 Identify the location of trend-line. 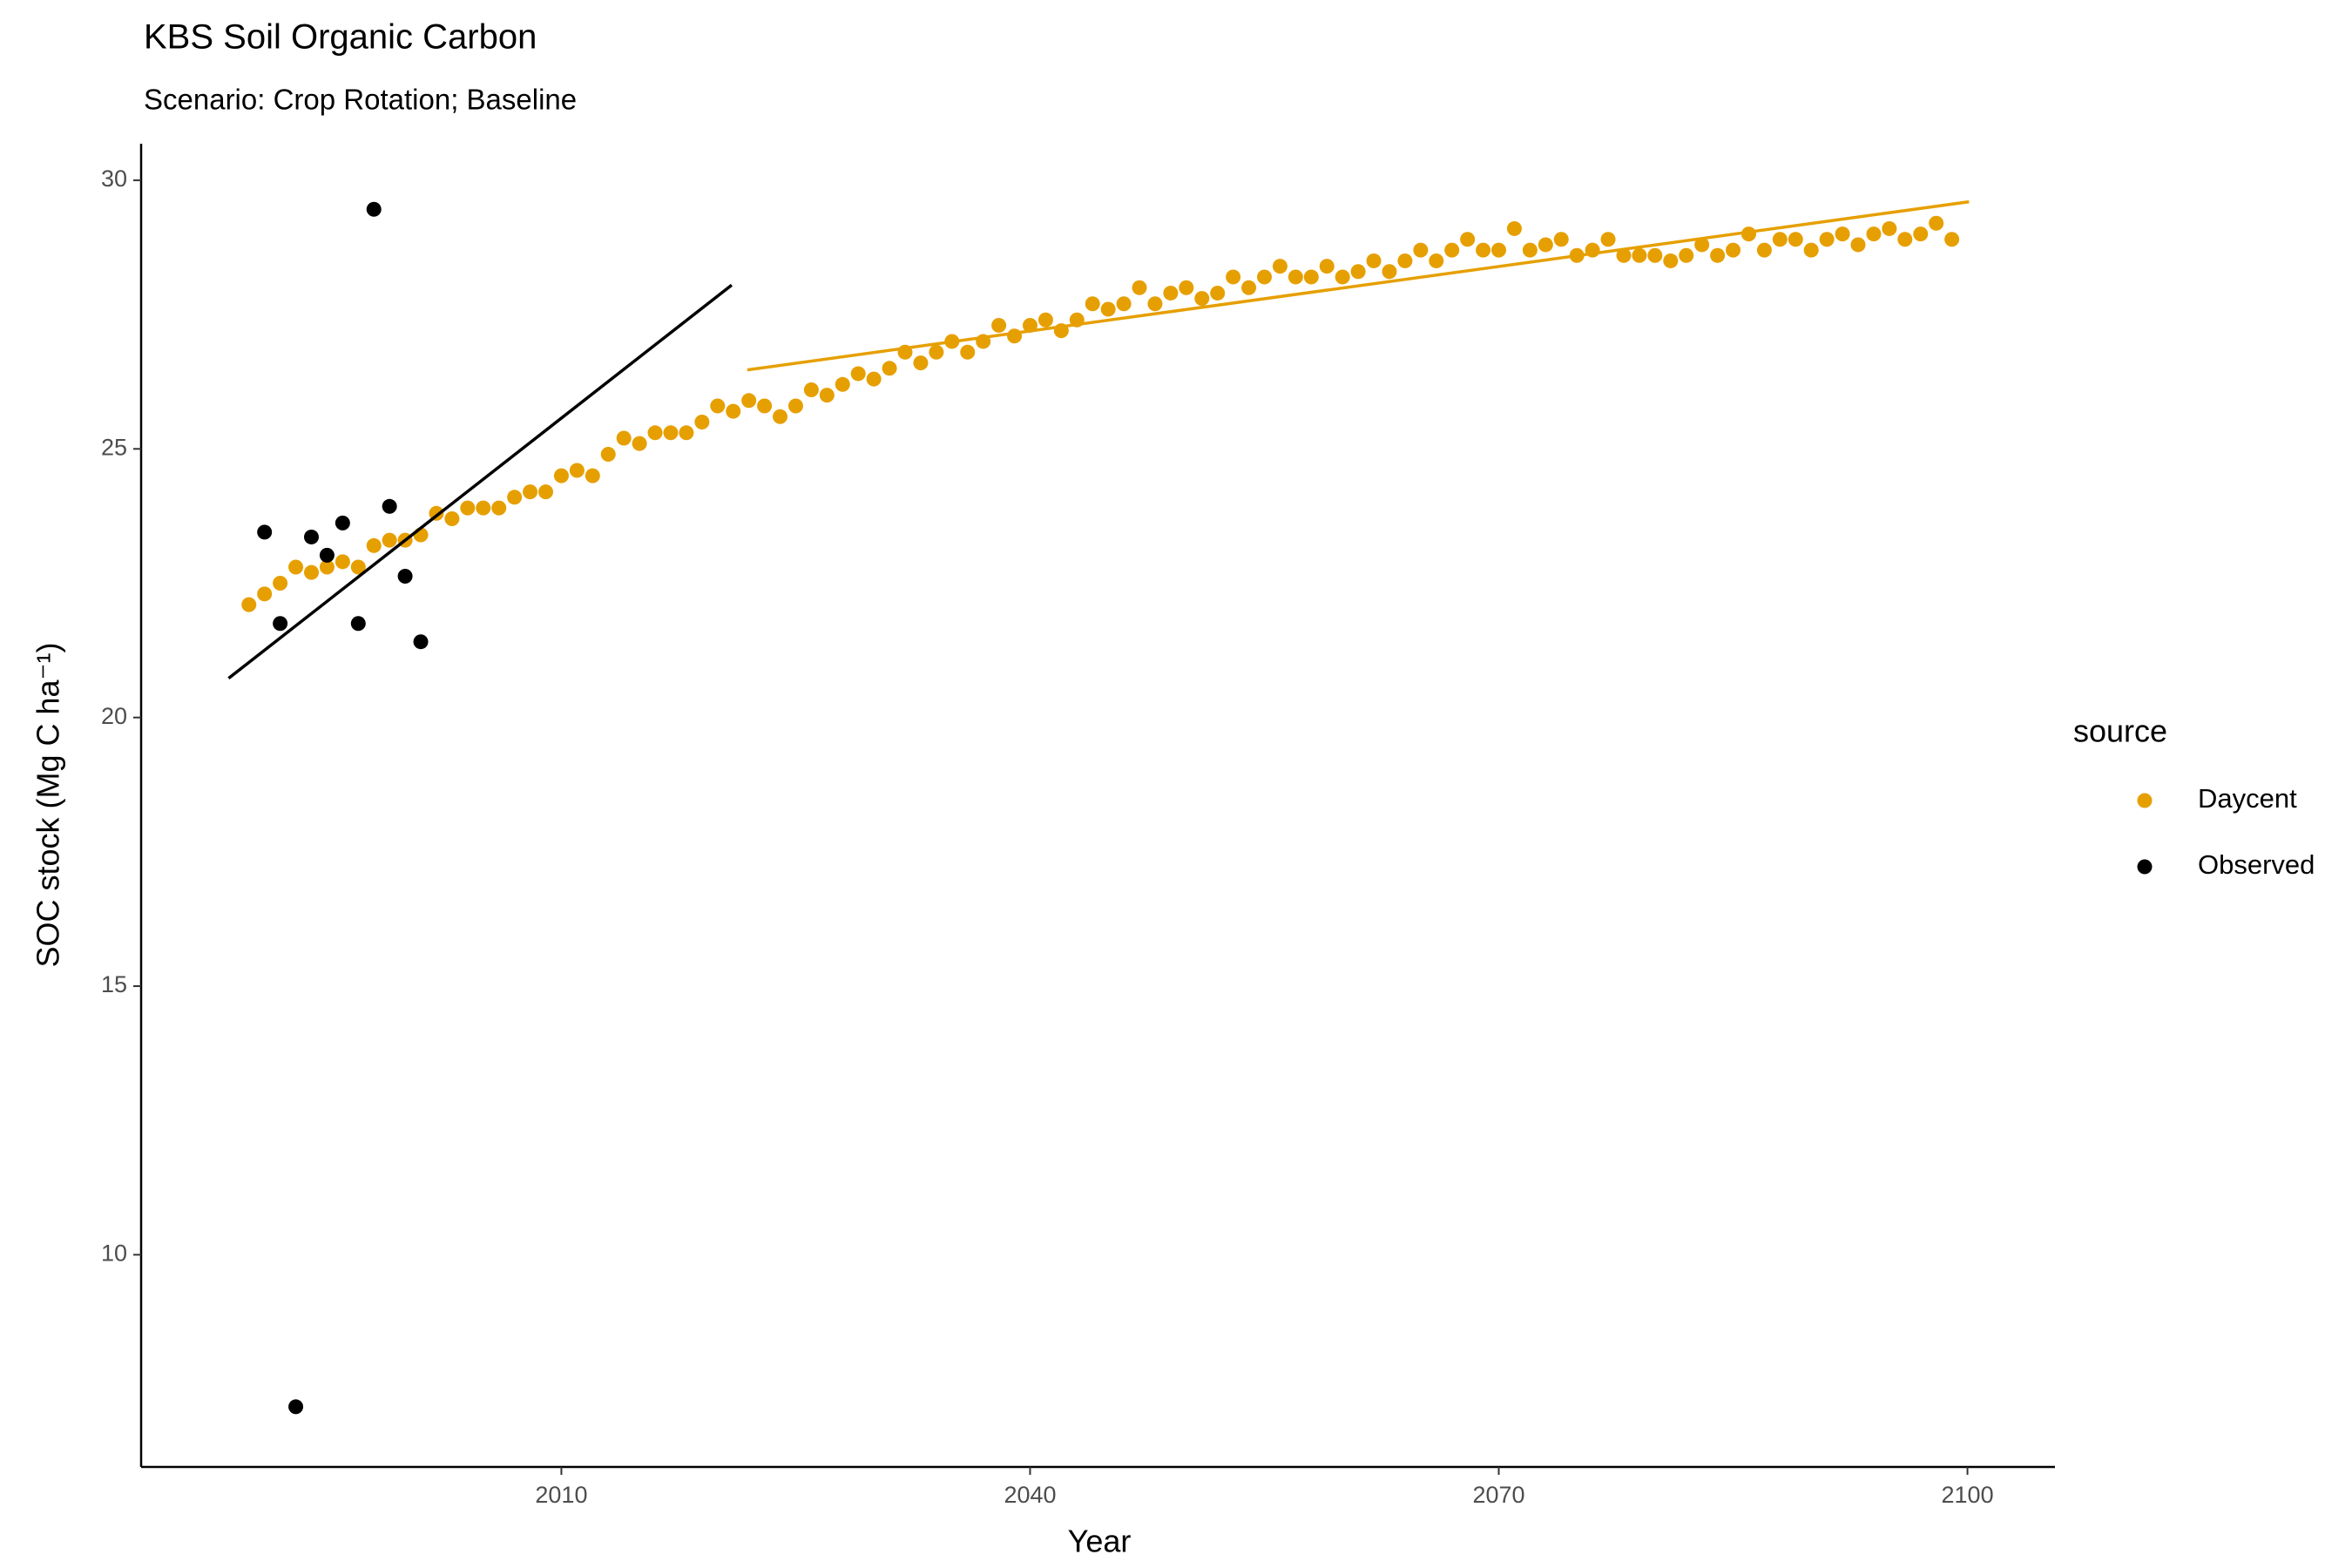
(480, 481).